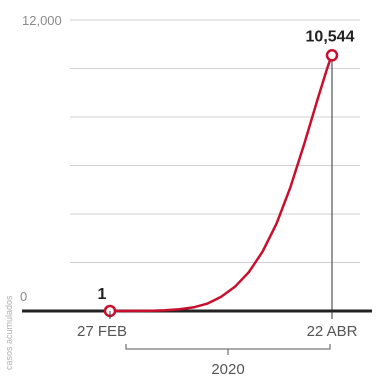 The image size is (381, 391). What do you see at coordinates (23, 296) in the screenshot?
I see `y-tick-label-zero: 0` at bounding box center [23, 296].